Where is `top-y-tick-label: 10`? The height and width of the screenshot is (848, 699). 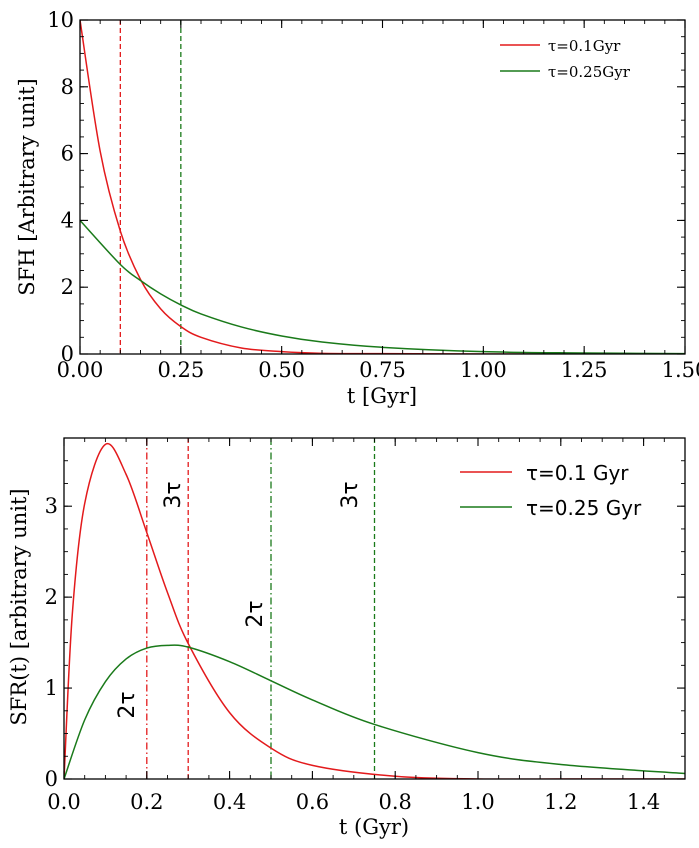 top-y-tick-label: 10 is located at coordinates (60, 20).